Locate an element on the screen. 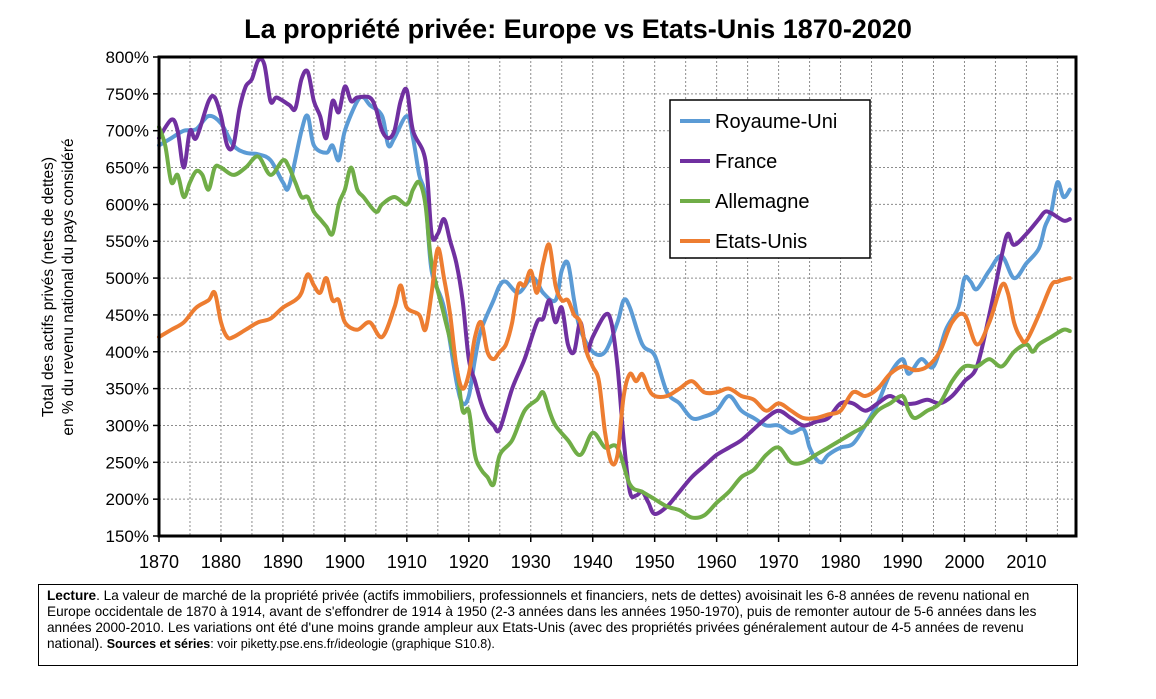  legend-box is located at coordinates (770, 179).